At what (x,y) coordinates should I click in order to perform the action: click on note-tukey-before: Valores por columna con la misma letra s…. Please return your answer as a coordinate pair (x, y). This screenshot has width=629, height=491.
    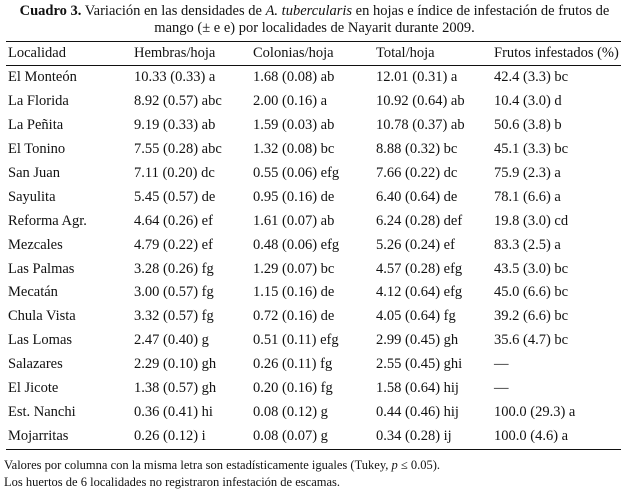
    Looking at the image, I should click on (198, 465).